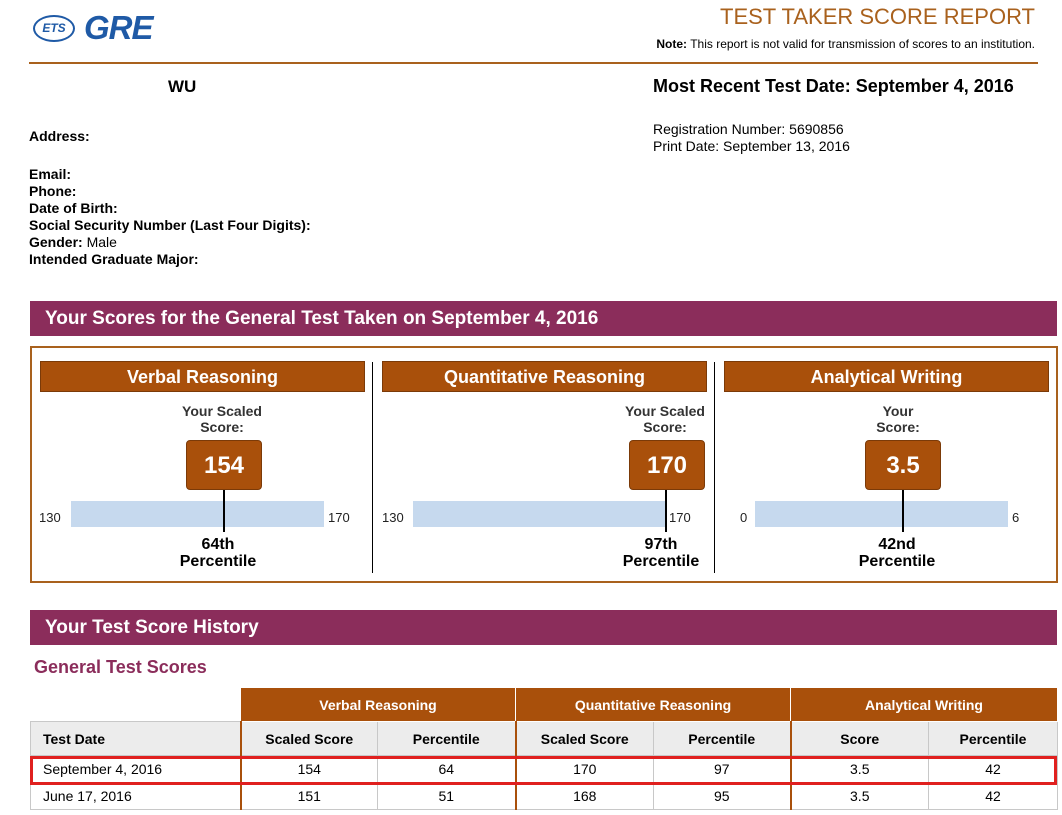 This screenshot has width=1062, height=815. I want to click on writing-max-label: 6, so click(1016, 517).